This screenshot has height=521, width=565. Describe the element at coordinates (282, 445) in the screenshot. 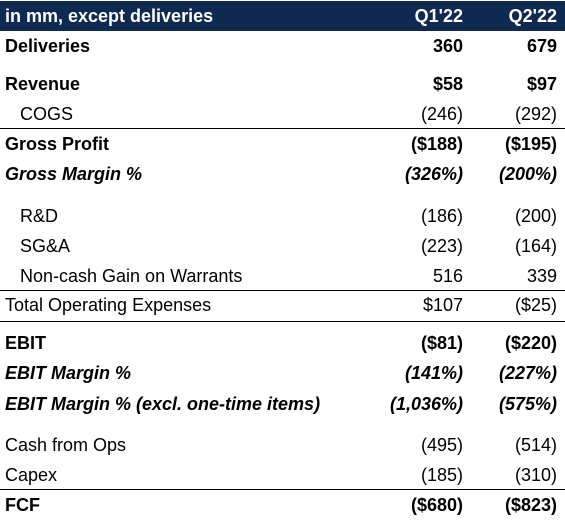

I see `row-cash-from-ops: Cash from Ops (495) (514)` at that location.